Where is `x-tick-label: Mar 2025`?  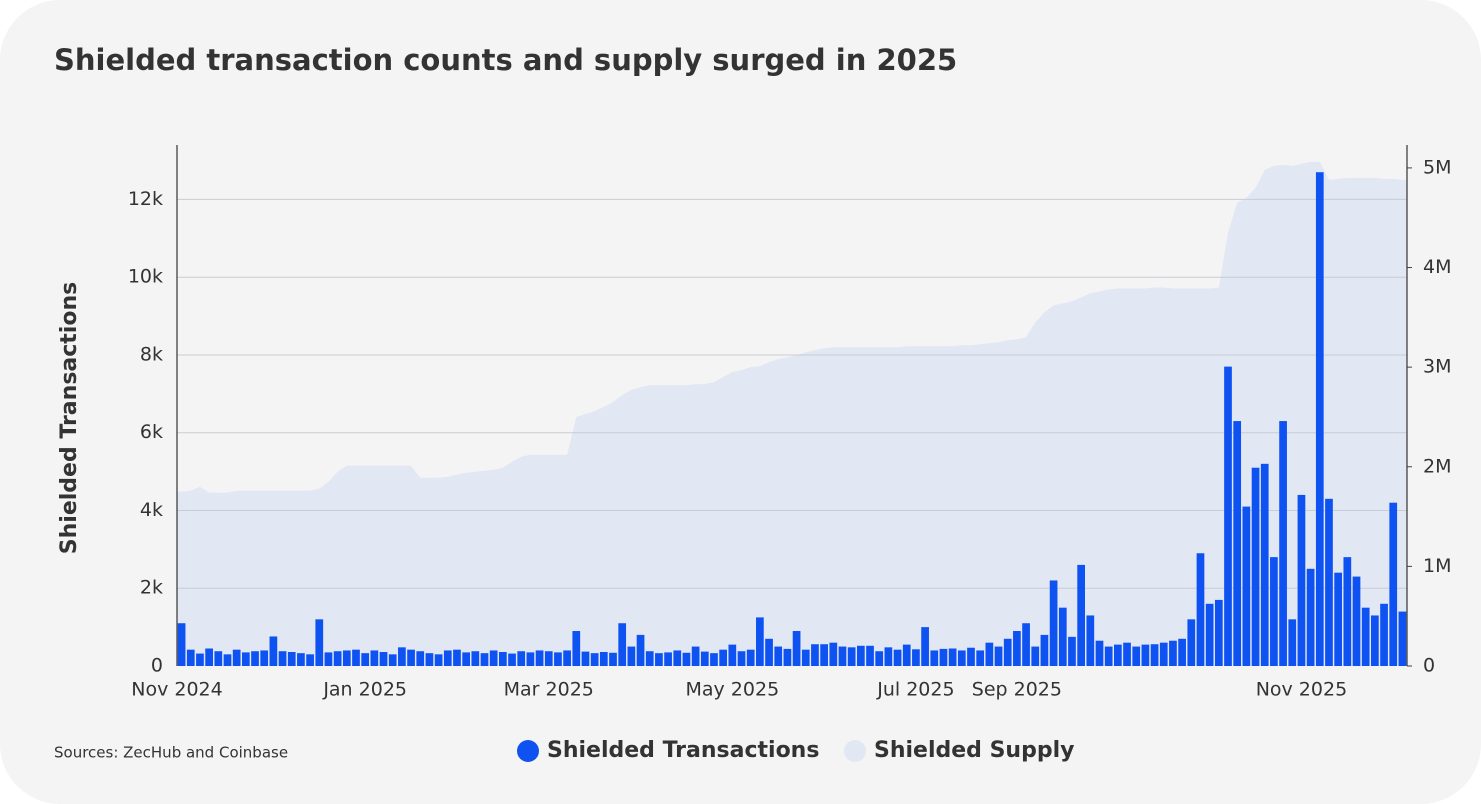
x-tick-label: Mar 2025 is located at coordinates (549, 690).